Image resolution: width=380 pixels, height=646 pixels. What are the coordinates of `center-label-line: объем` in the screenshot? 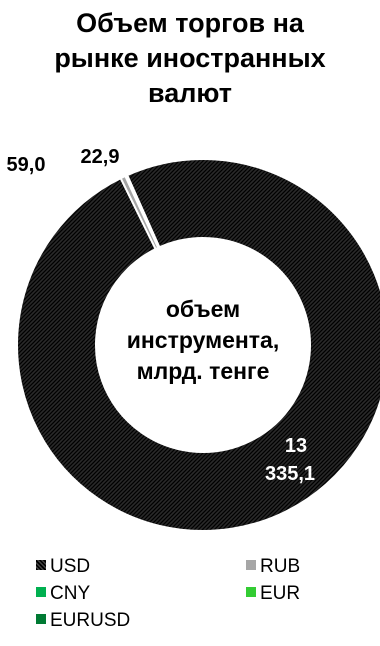 It's located at (203, 309).